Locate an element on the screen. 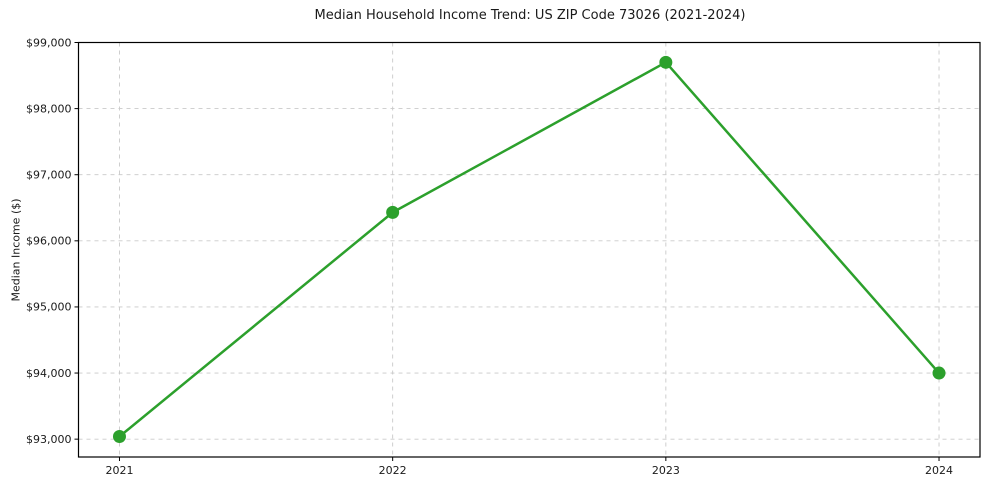 This screenshot has width=989, height=490. data-point-2024 is located at coordinates (939, 373).